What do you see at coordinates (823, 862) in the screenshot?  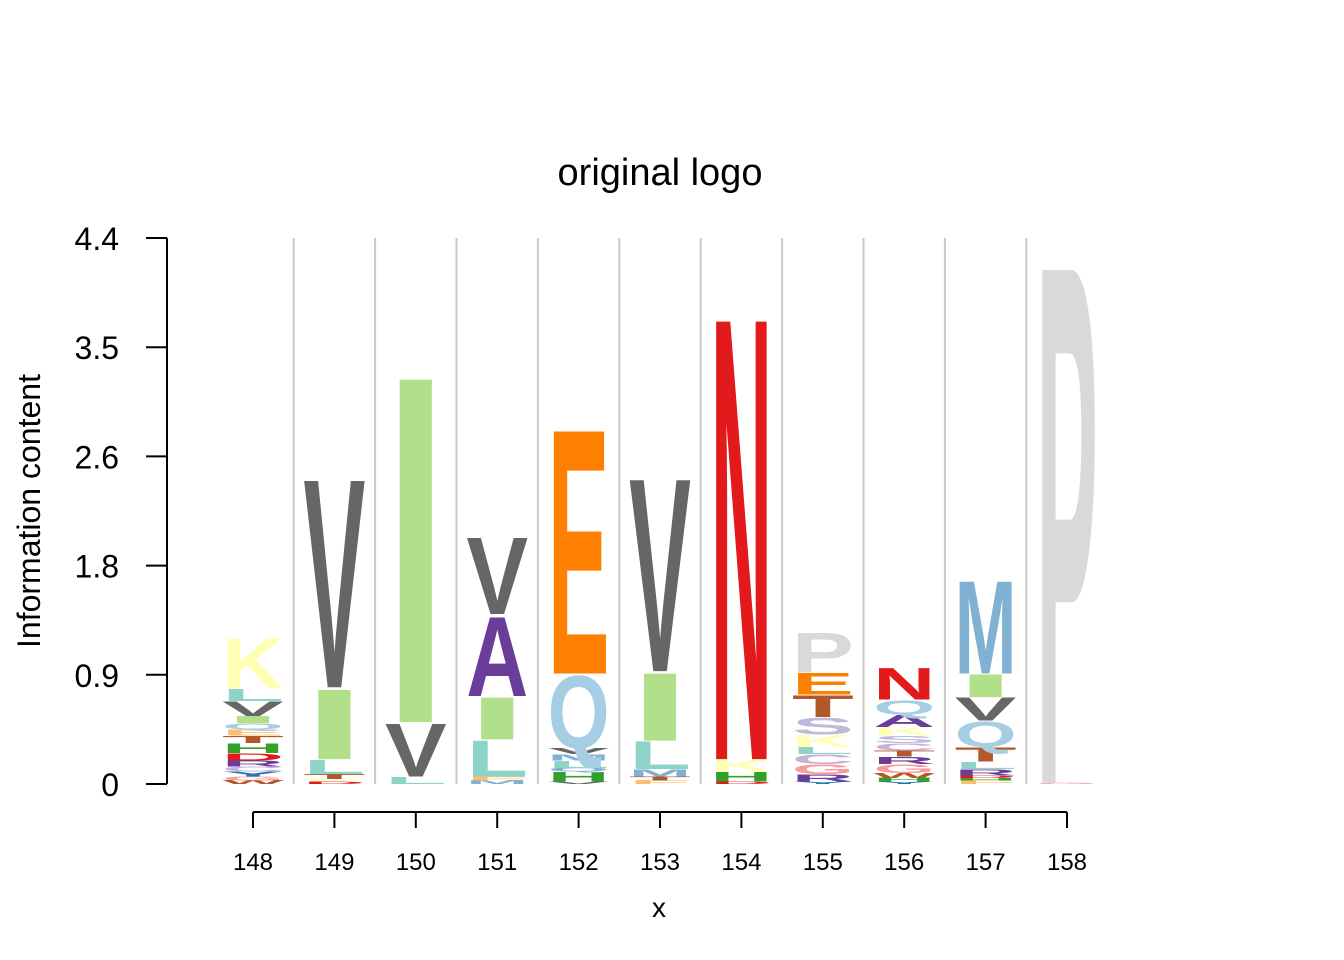 I see `x-tick-label: 155` at bounding box center [823, 862].